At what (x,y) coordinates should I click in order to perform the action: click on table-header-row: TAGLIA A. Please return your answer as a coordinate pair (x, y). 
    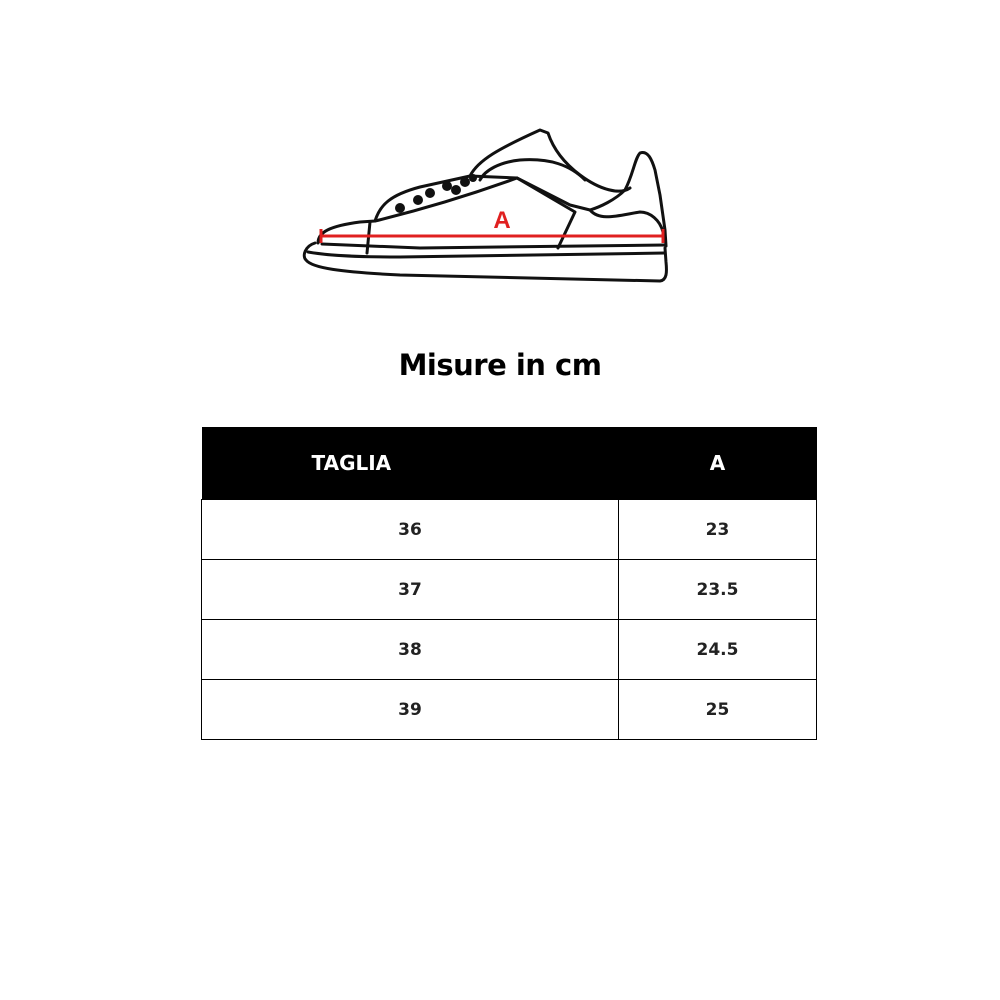
    Looking at the image, I should click on (509, 463).